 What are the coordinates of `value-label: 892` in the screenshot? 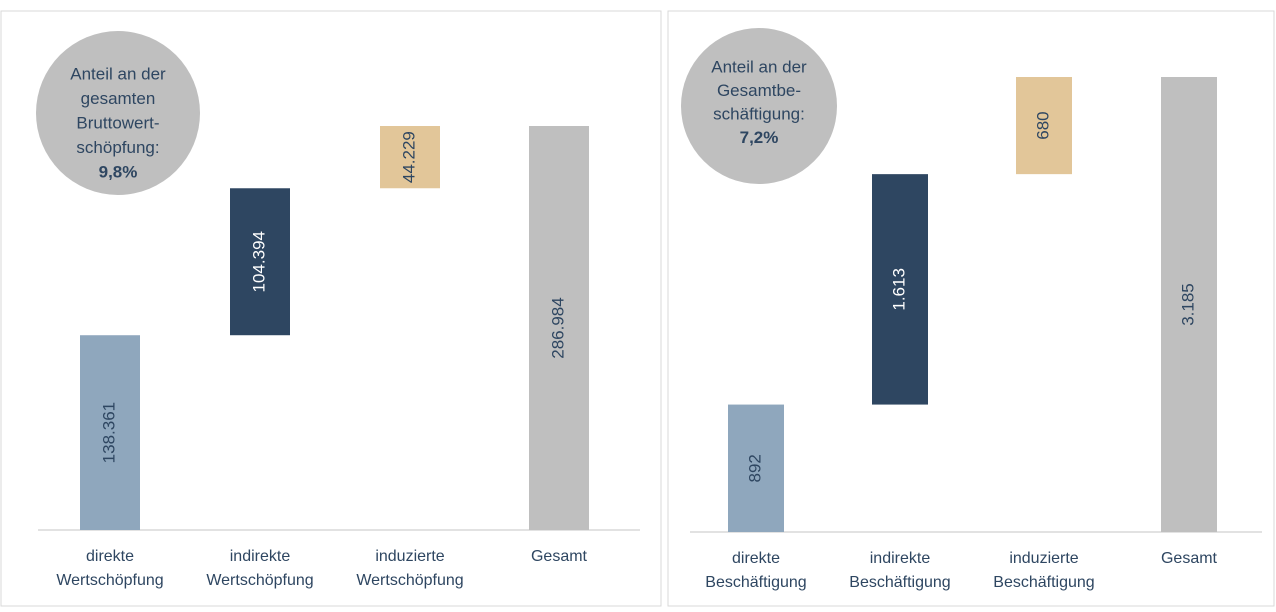 It's located at (754, 468).